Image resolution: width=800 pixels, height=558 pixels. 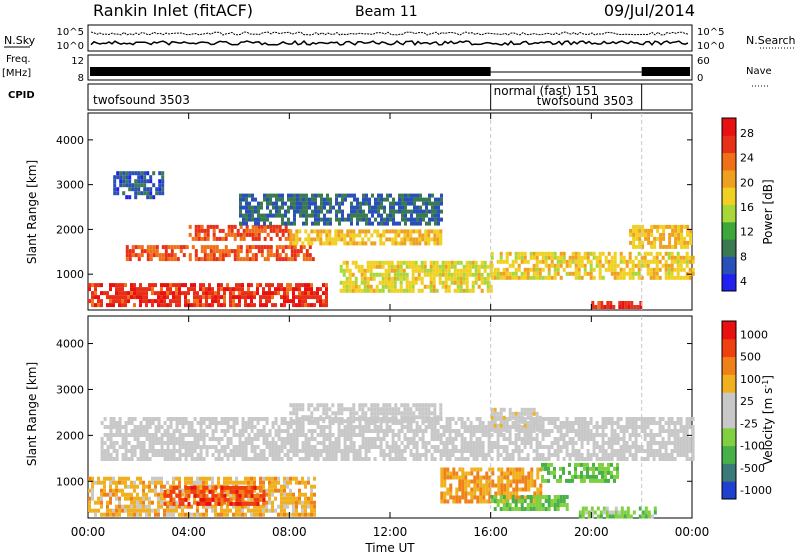 What do you see at coordinates (703, 61) in the screenshot?
I see `nave-tick-top: 60` at bounding box center [703, 61].